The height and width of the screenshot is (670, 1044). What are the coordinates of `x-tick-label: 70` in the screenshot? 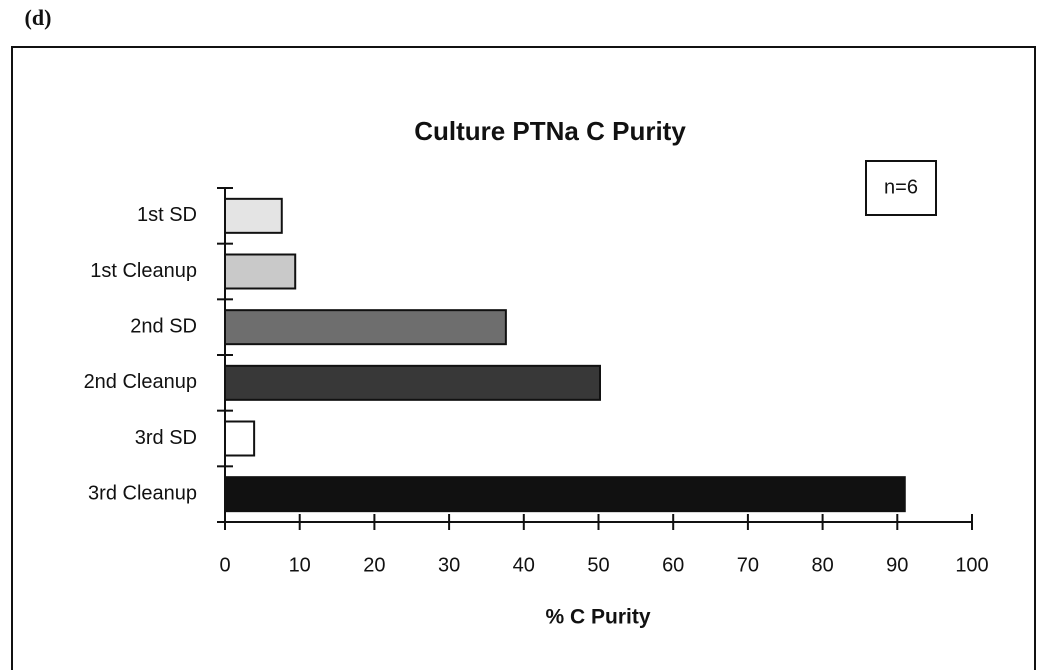 It's located at (748, 565).